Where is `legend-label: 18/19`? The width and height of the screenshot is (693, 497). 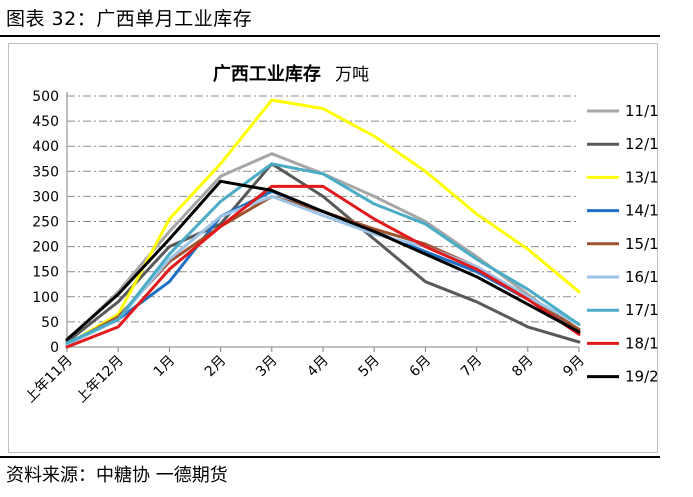
legend-label: 18/19 is located at coordinates (642, 343).